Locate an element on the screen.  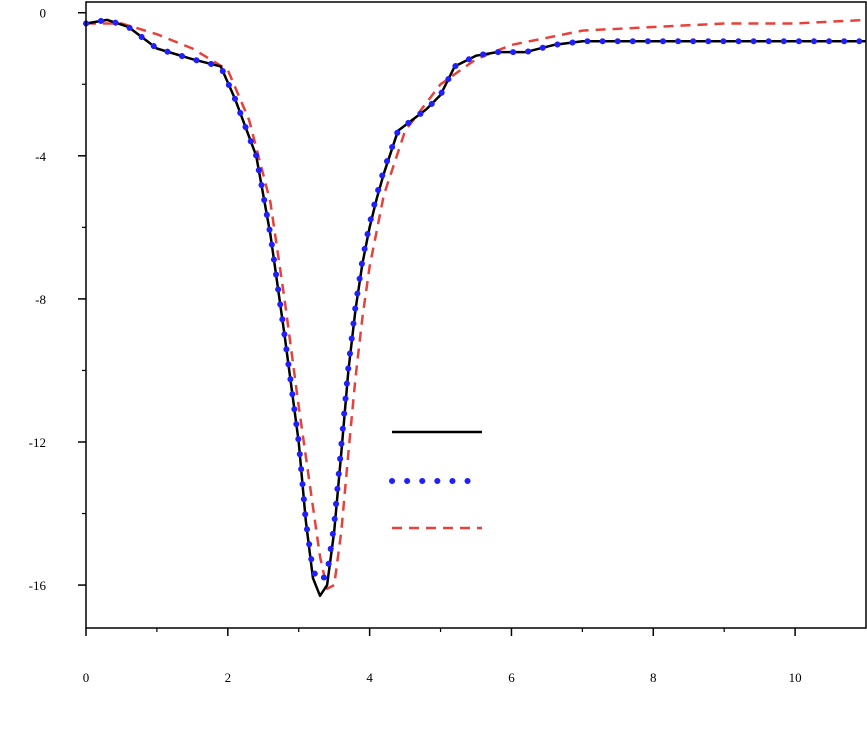
legend is located at coordinates (437, 480).